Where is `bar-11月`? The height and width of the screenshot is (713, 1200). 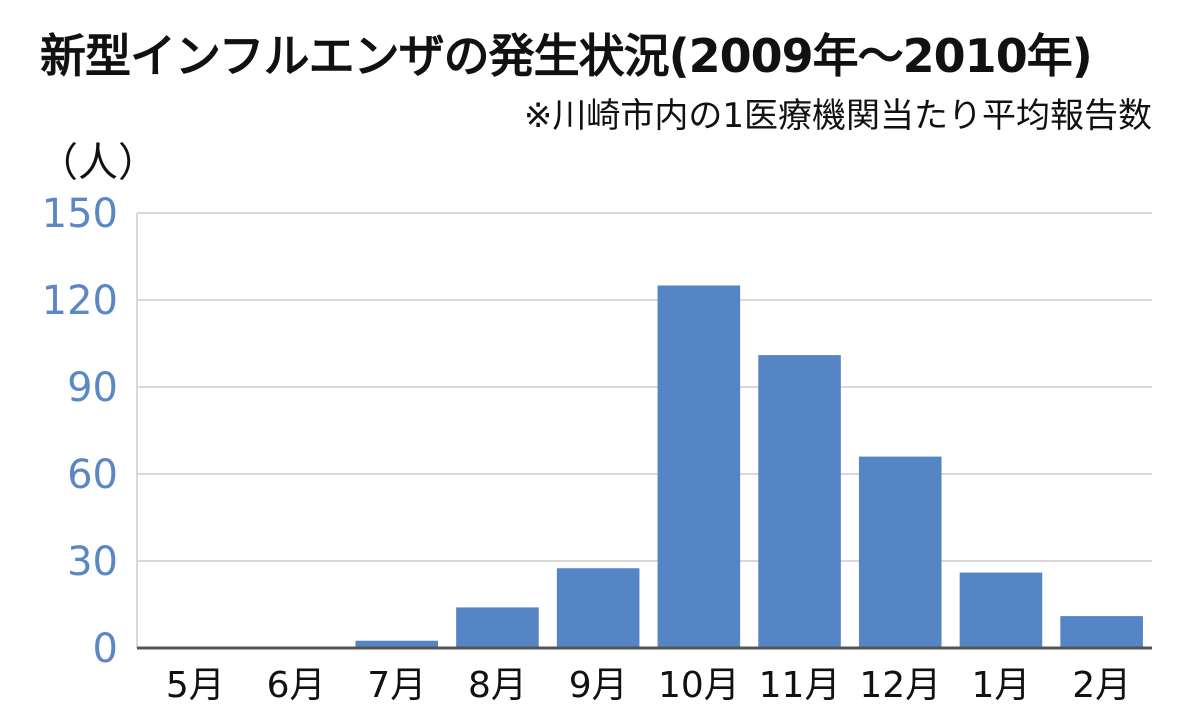 bar-11月 is located at coordinates (799, 501).